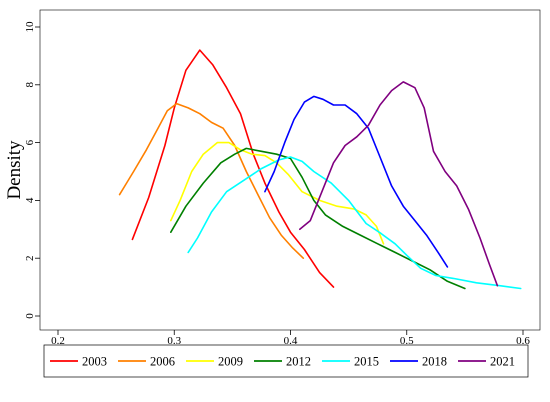 Image resolution: width=550 pixels, height=402 pixels. What do you see at coordinates (298, 362) in the screenshot?
I see `legend-label-2012: 2012` at bounding box center [298, 362].